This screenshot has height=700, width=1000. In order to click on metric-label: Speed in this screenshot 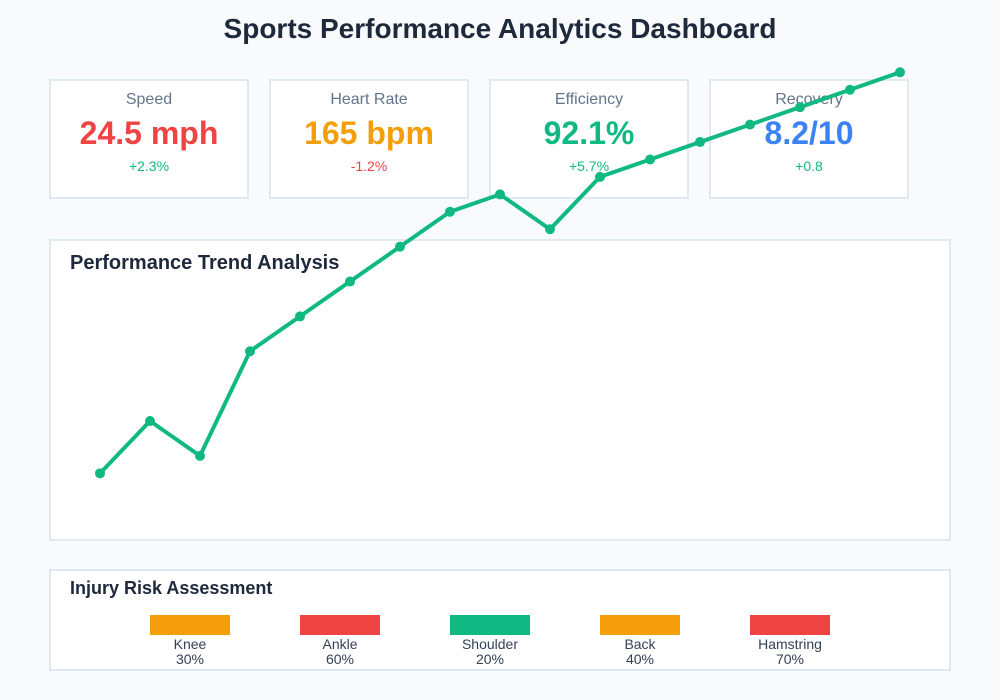, I will do `click(149, 99)`.